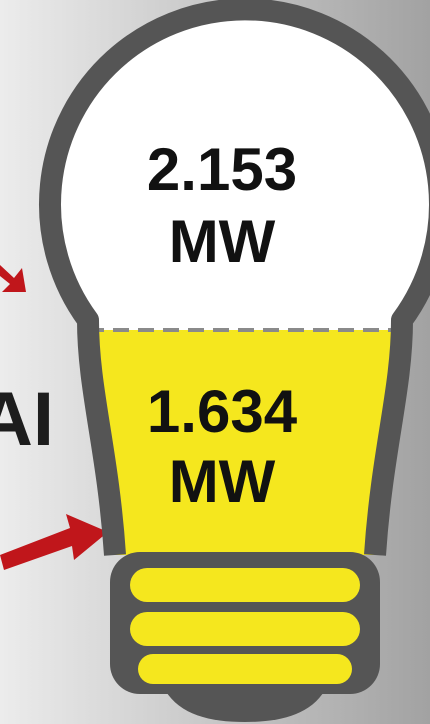 The width and height of the screenshot is (430, 724). I want to click on bottom-value: 1.634, so click(222, 411).